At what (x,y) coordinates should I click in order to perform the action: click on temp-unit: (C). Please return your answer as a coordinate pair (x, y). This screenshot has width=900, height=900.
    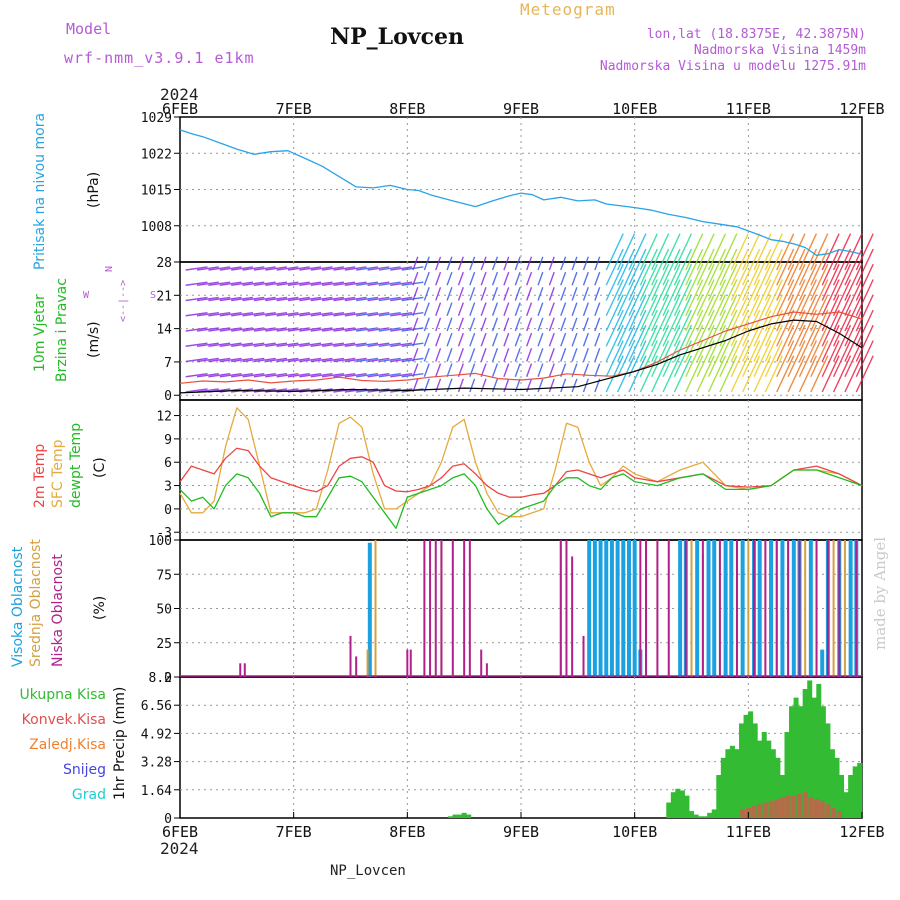
    Looking at the image, I should click on (100, 467).